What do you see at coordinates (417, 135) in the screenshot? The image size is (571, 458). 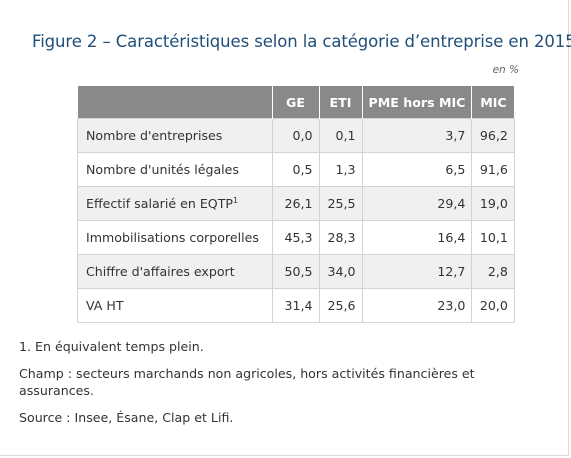 I see `cell-pme: 3,7` at bounding box center [417, 135].